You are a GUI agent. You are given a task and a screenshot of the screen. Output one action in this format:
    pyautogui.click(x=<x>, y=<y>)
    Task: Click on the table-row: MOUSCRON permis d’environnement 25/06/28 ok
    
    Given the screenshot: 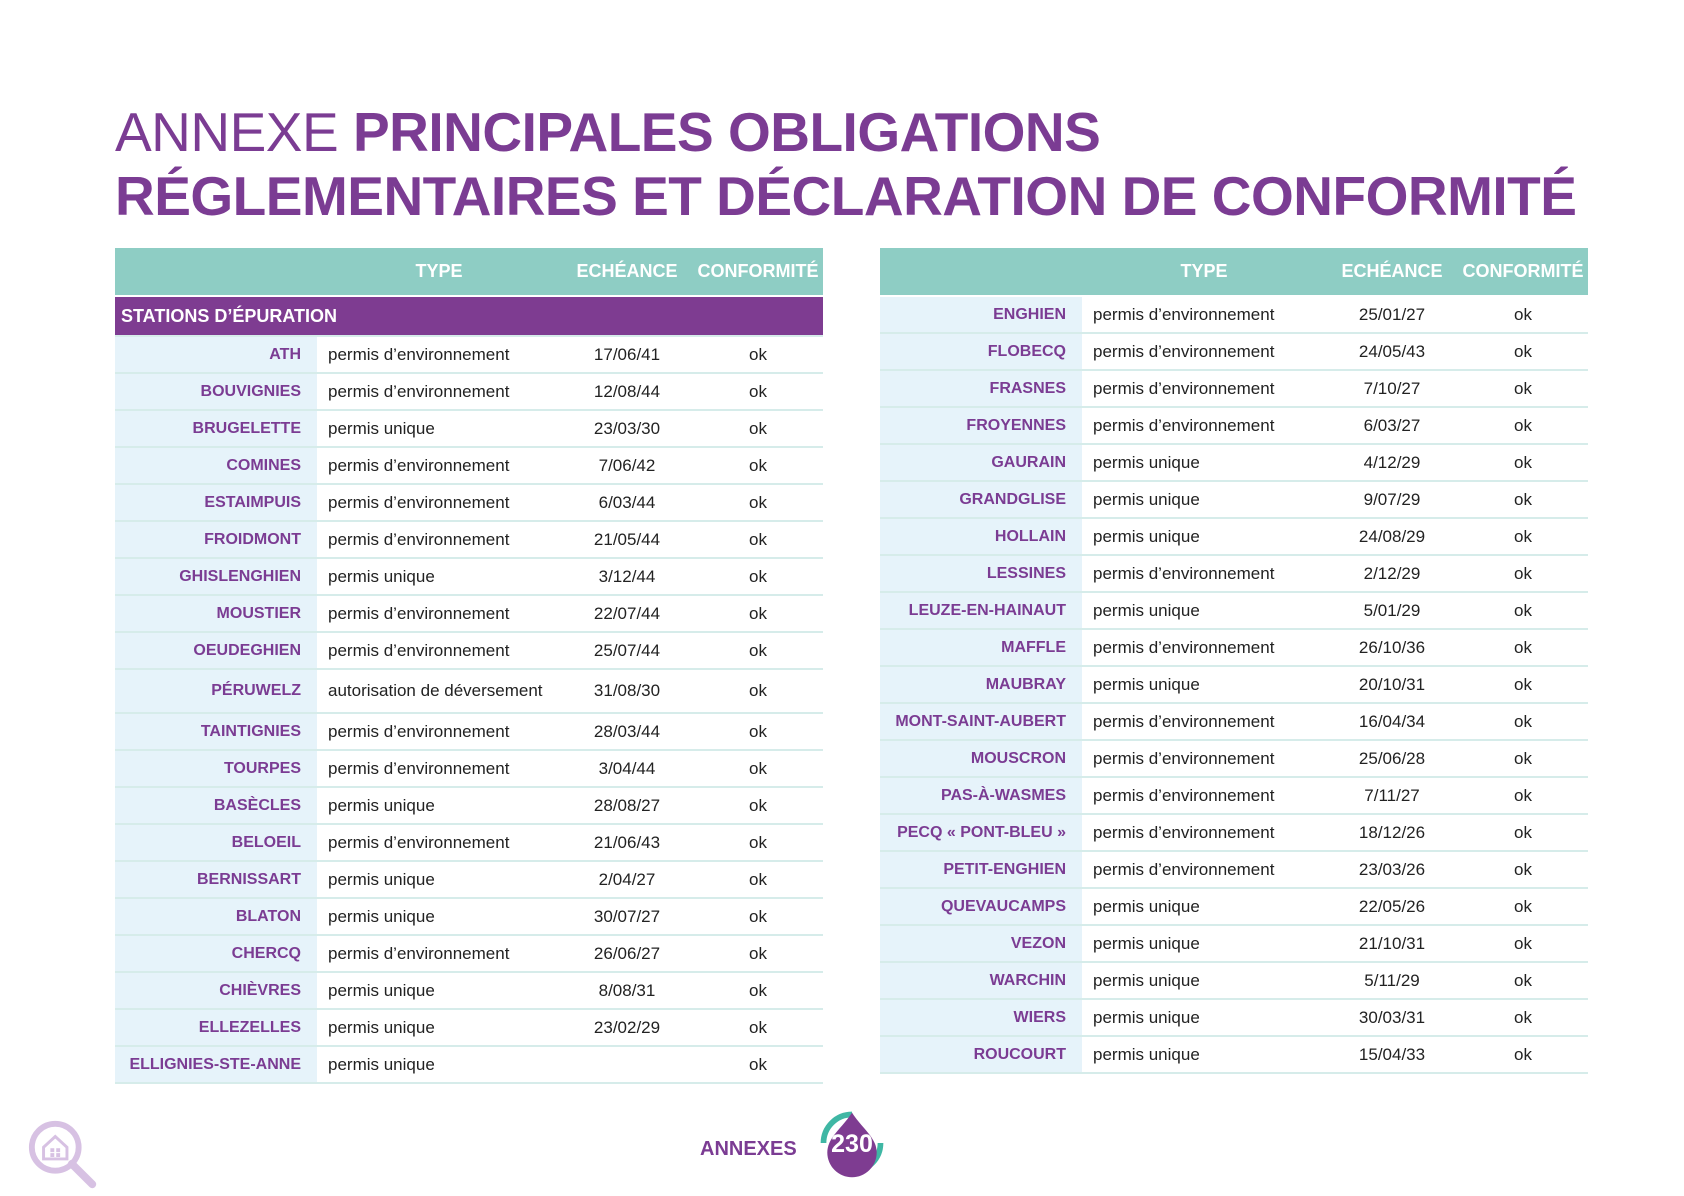 What is the action you would take?
    pyautogui.click(x=1234, y=759)
    